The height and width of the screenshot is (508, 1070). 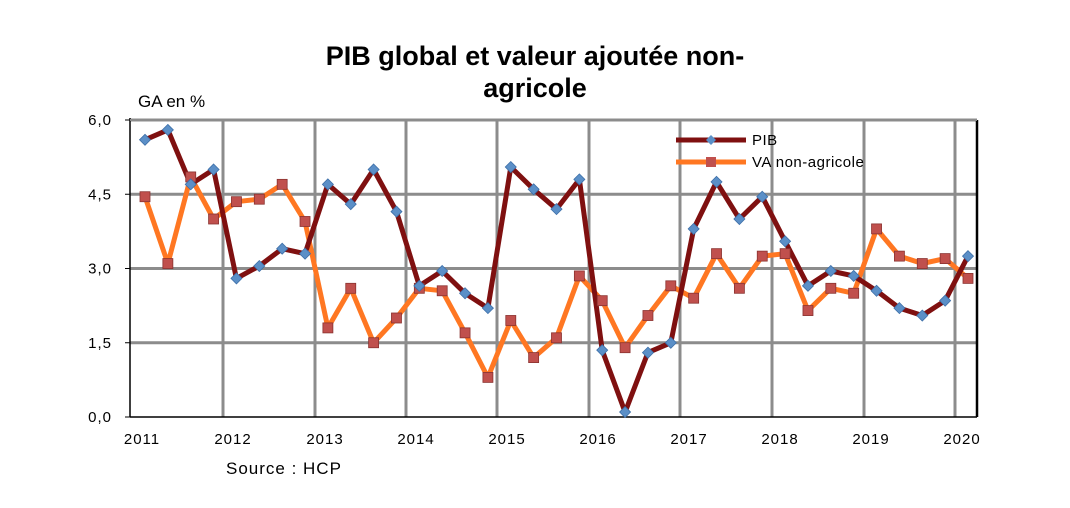 I want to click on y-tick-label: 0,0, so click(x=100, y=417).